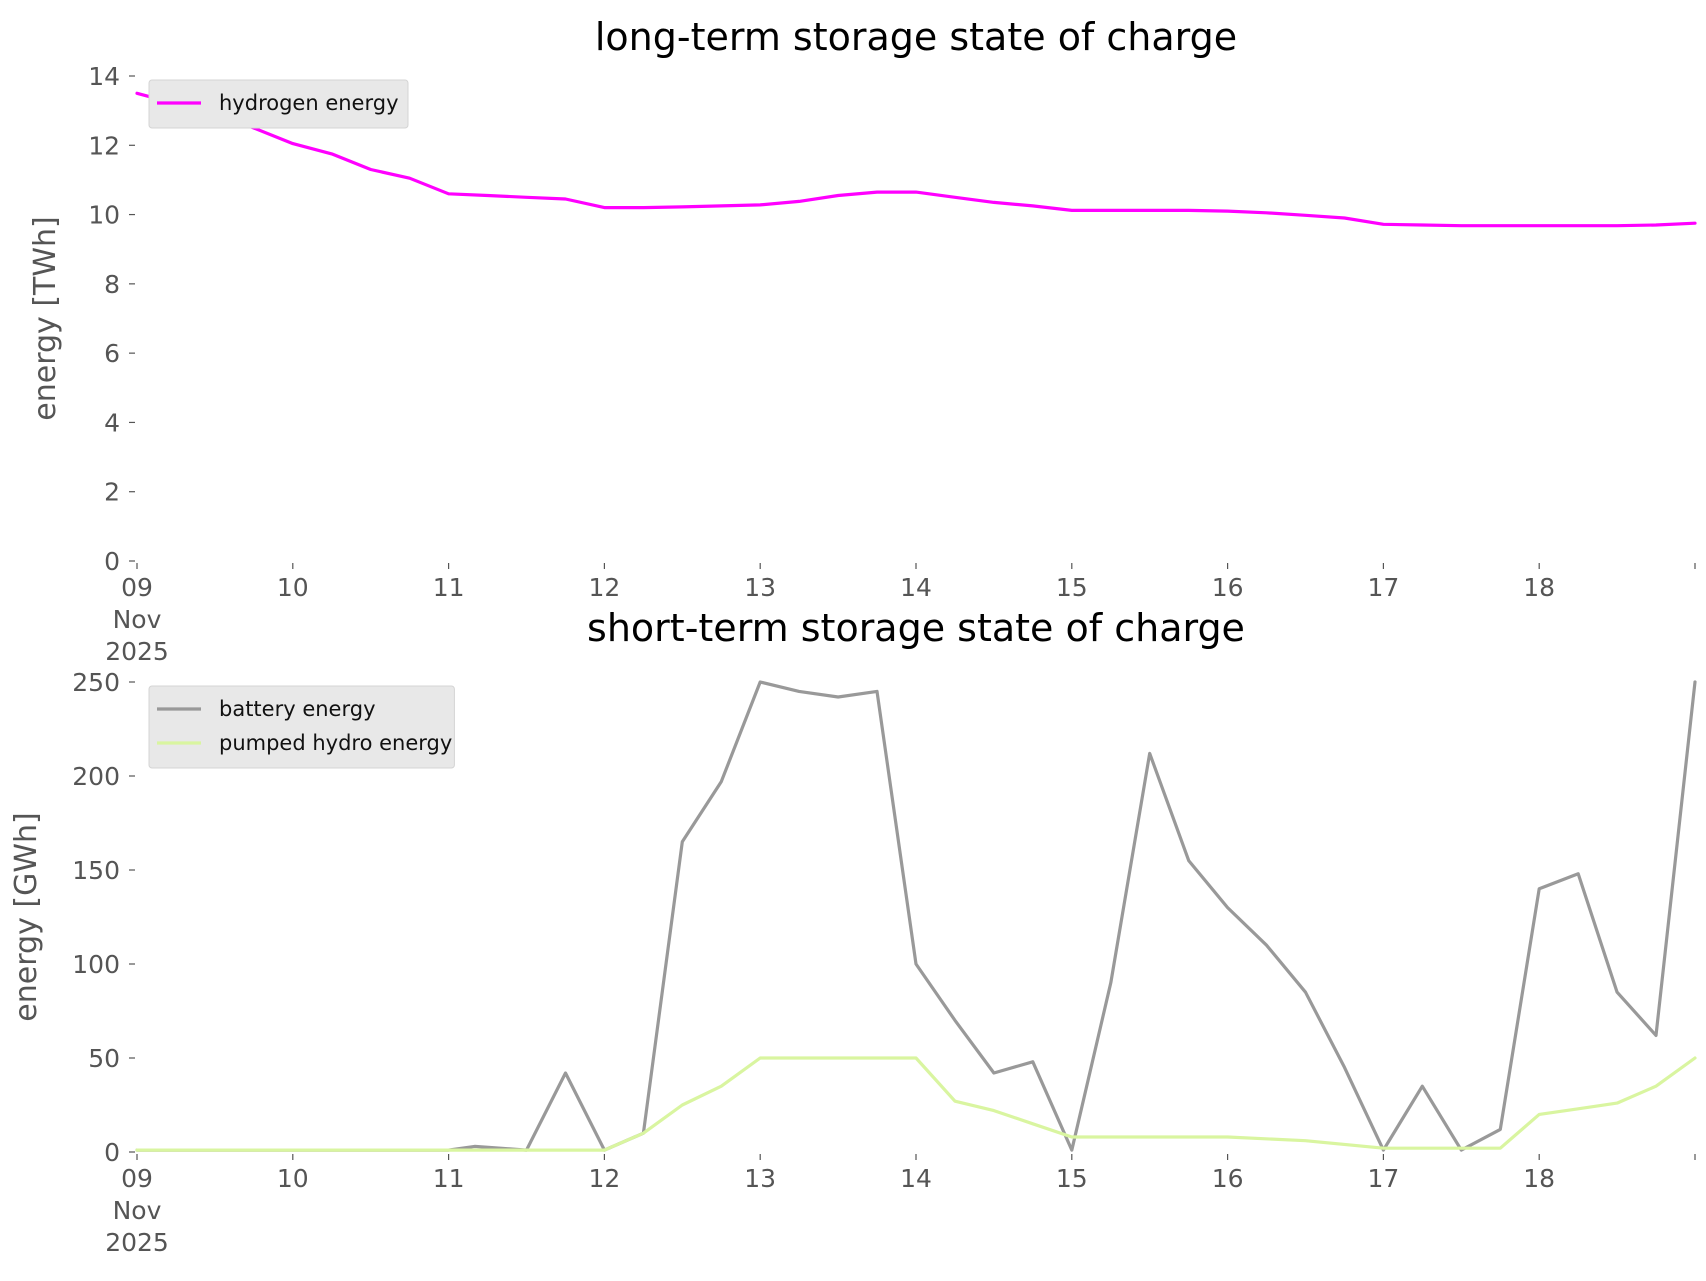  What do you see at coordinates (916, 628) in the screenshot?
I see `chart-title: short-term storage state of charge` at bounding box center [916, 628].